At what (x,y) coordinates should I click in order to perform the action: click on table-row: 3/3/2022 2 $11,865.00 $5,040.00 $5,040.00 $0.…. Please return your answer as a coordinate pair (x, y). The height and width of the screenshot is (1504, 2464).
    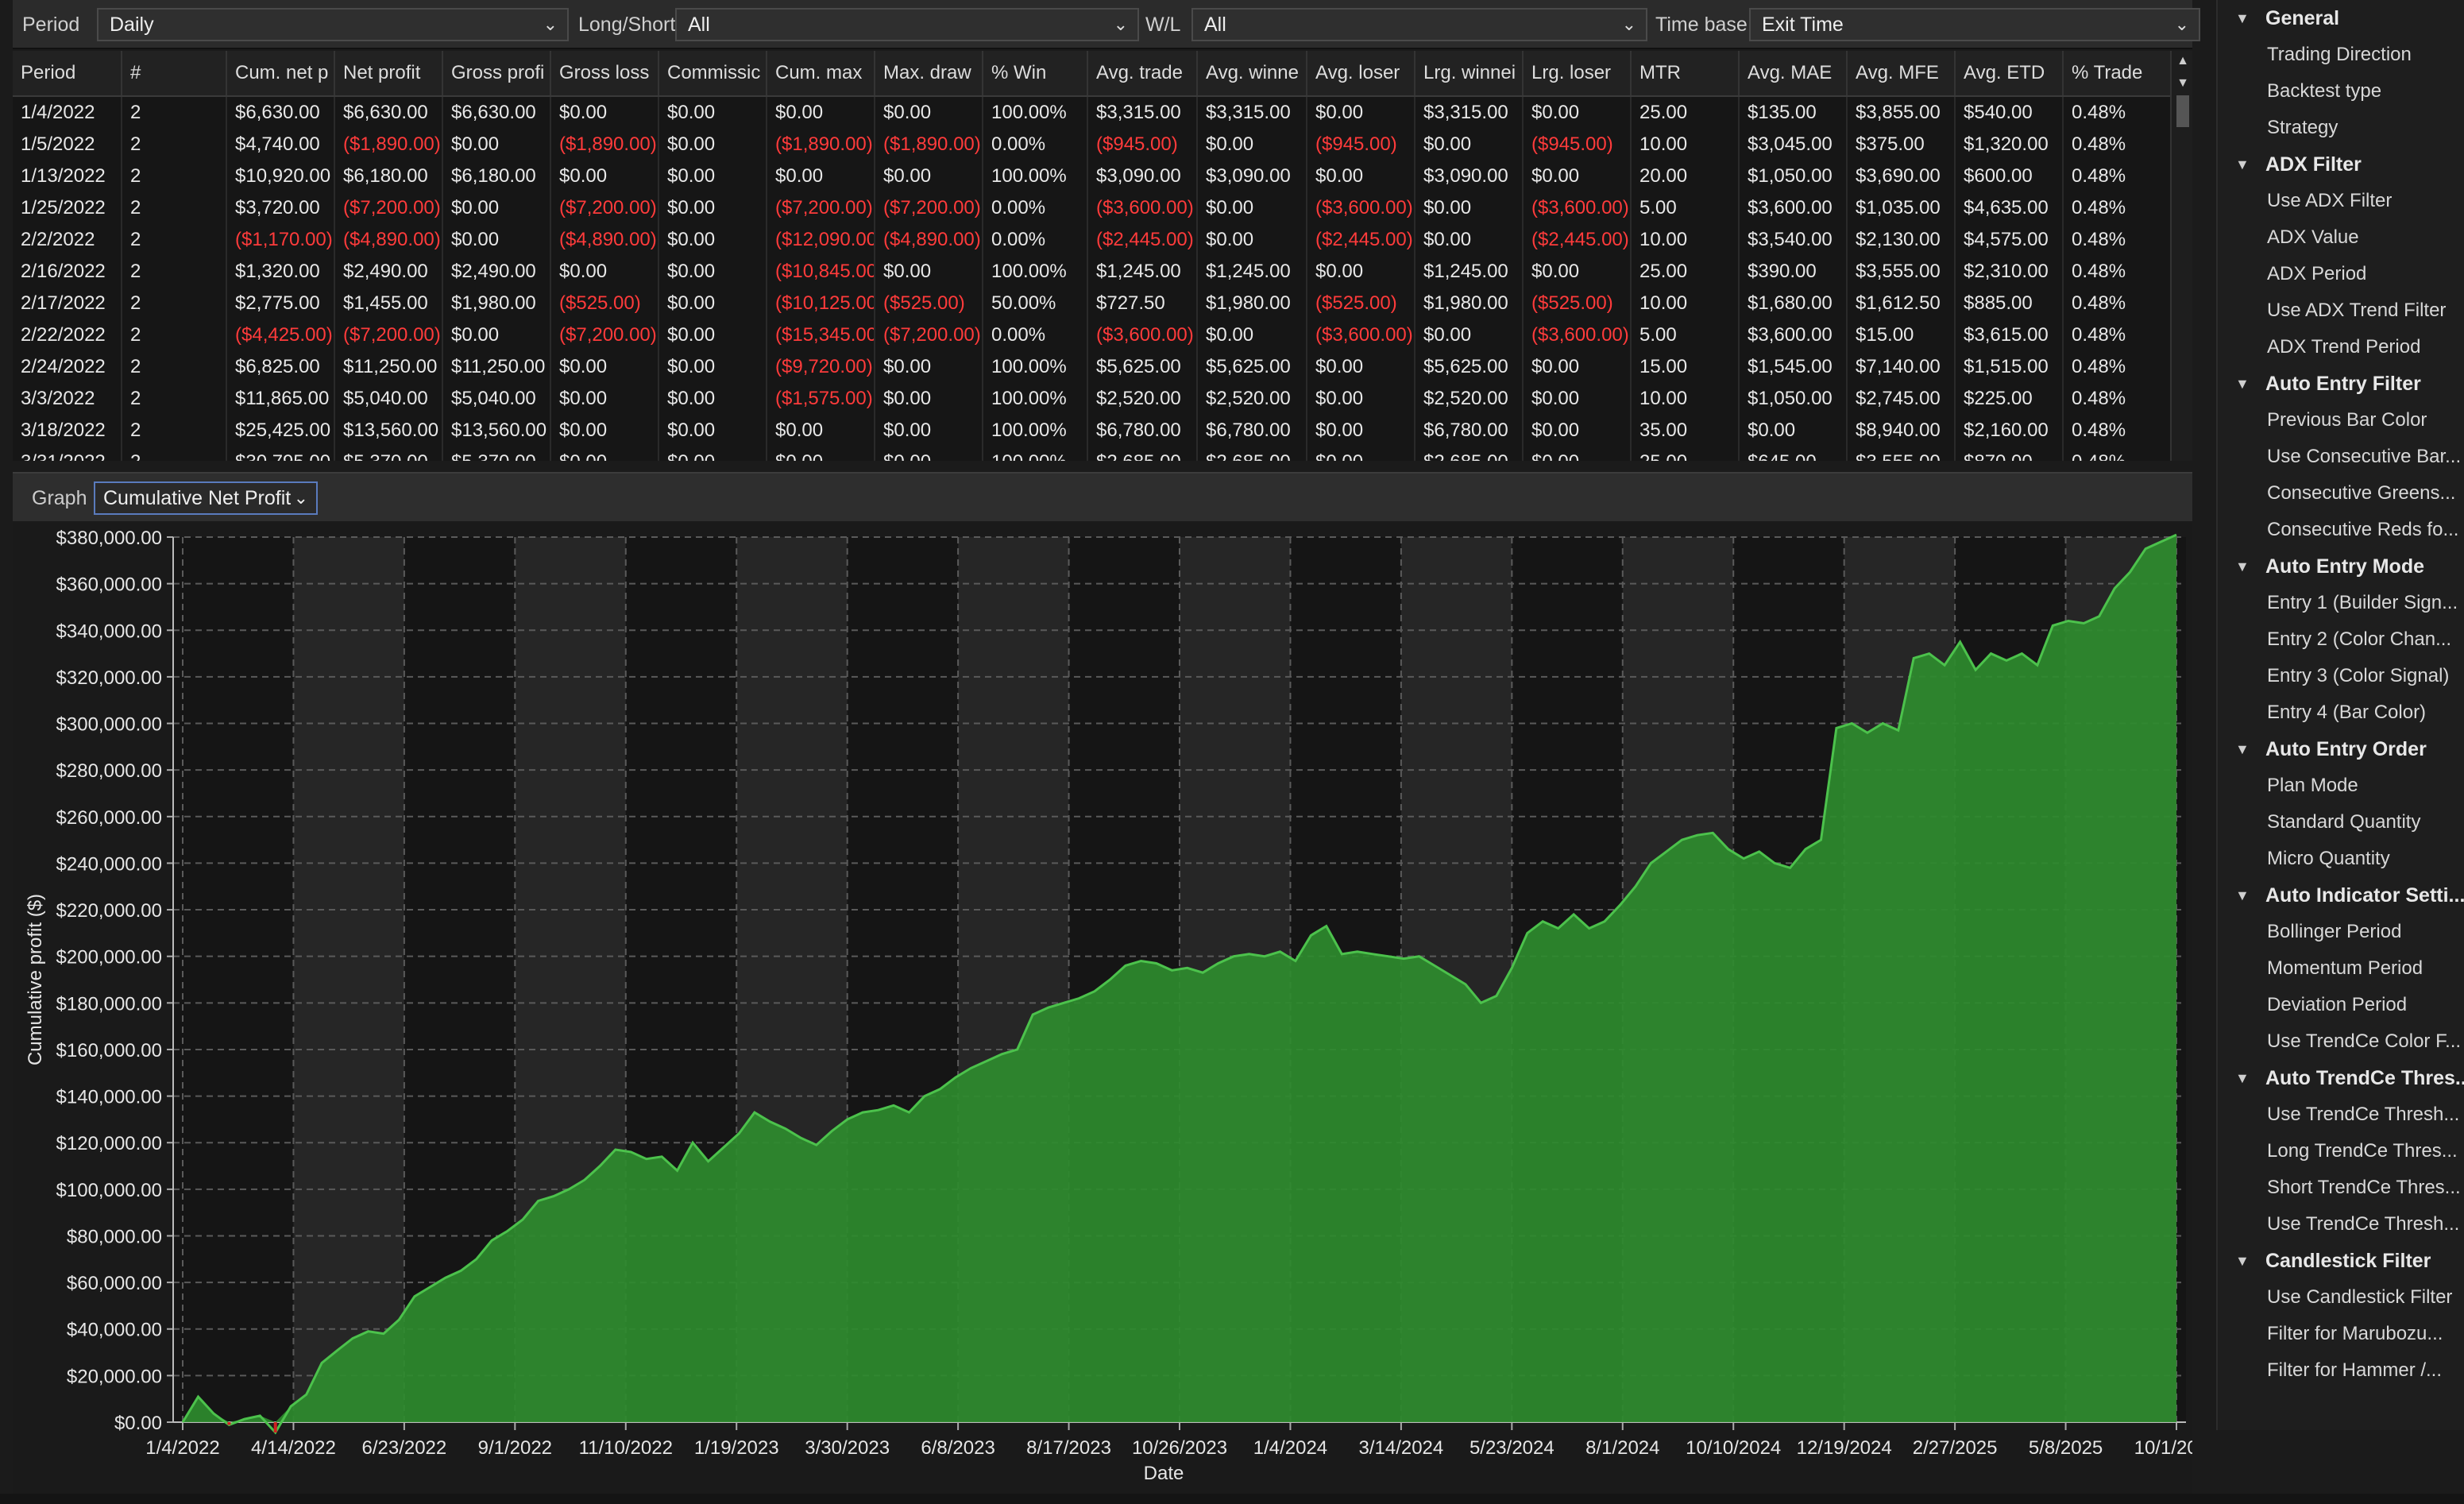
    Looking at the image, I should click on (1091, 399).